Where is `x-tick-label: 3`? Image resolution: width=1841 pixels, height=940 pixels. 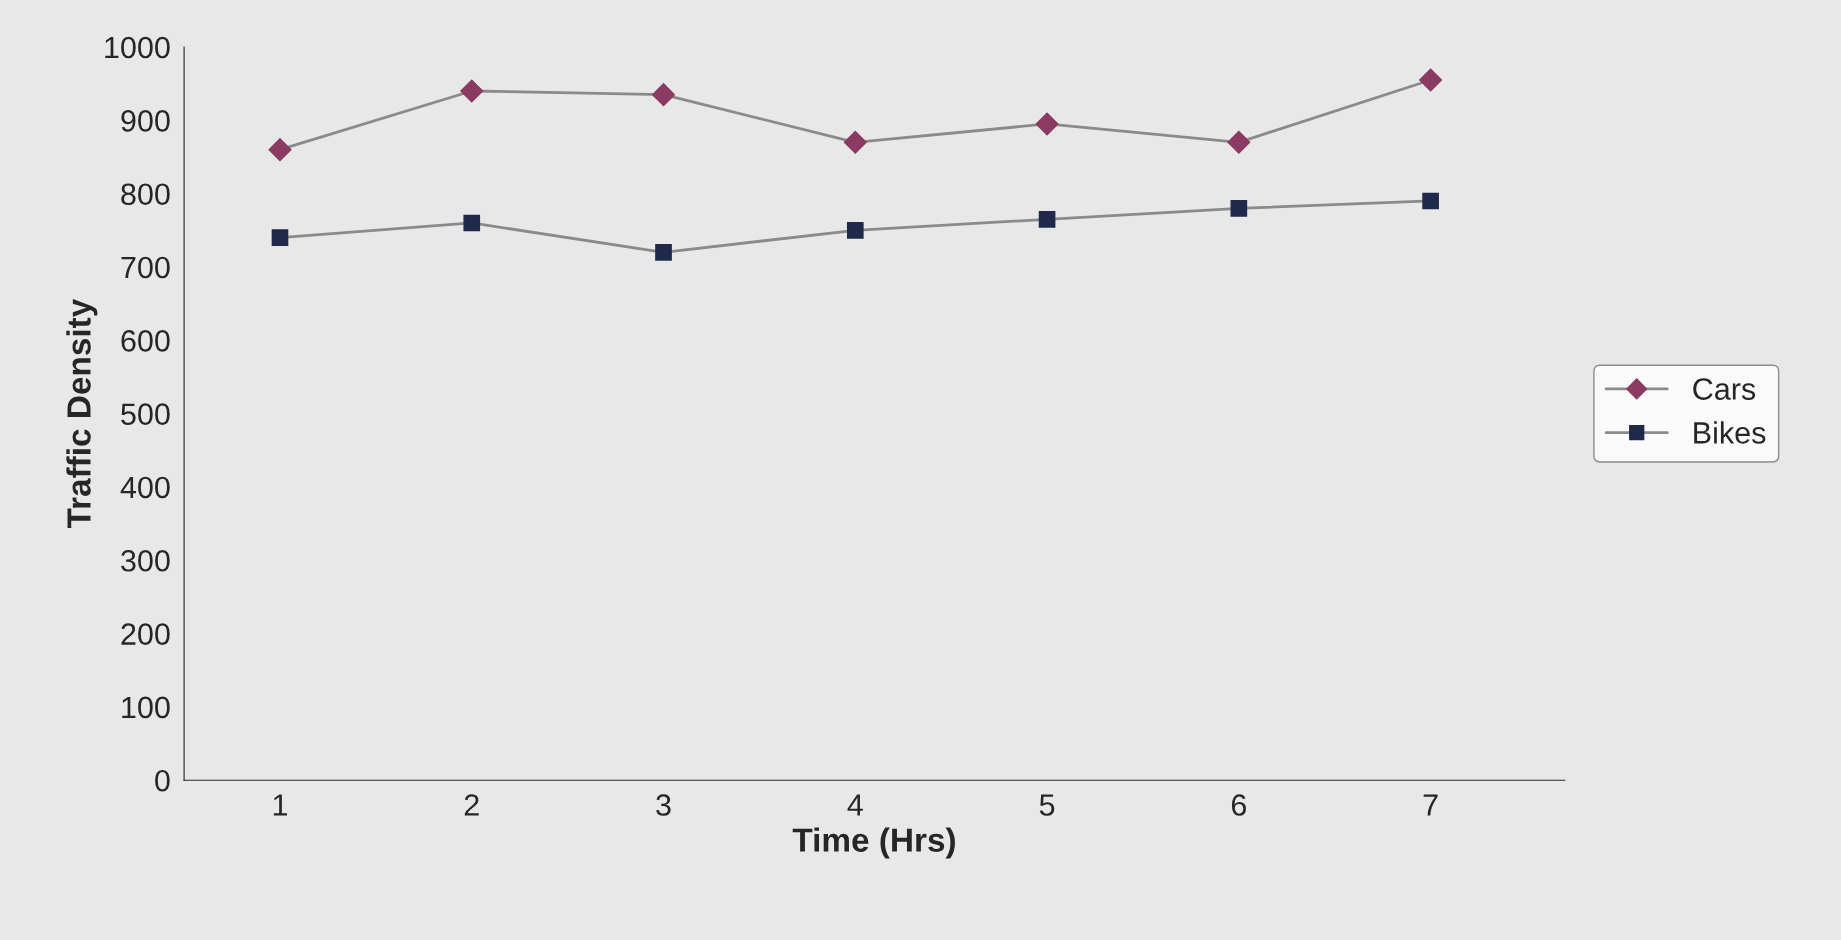
x-tick-label: 3 is located at coordinates (663, 805).